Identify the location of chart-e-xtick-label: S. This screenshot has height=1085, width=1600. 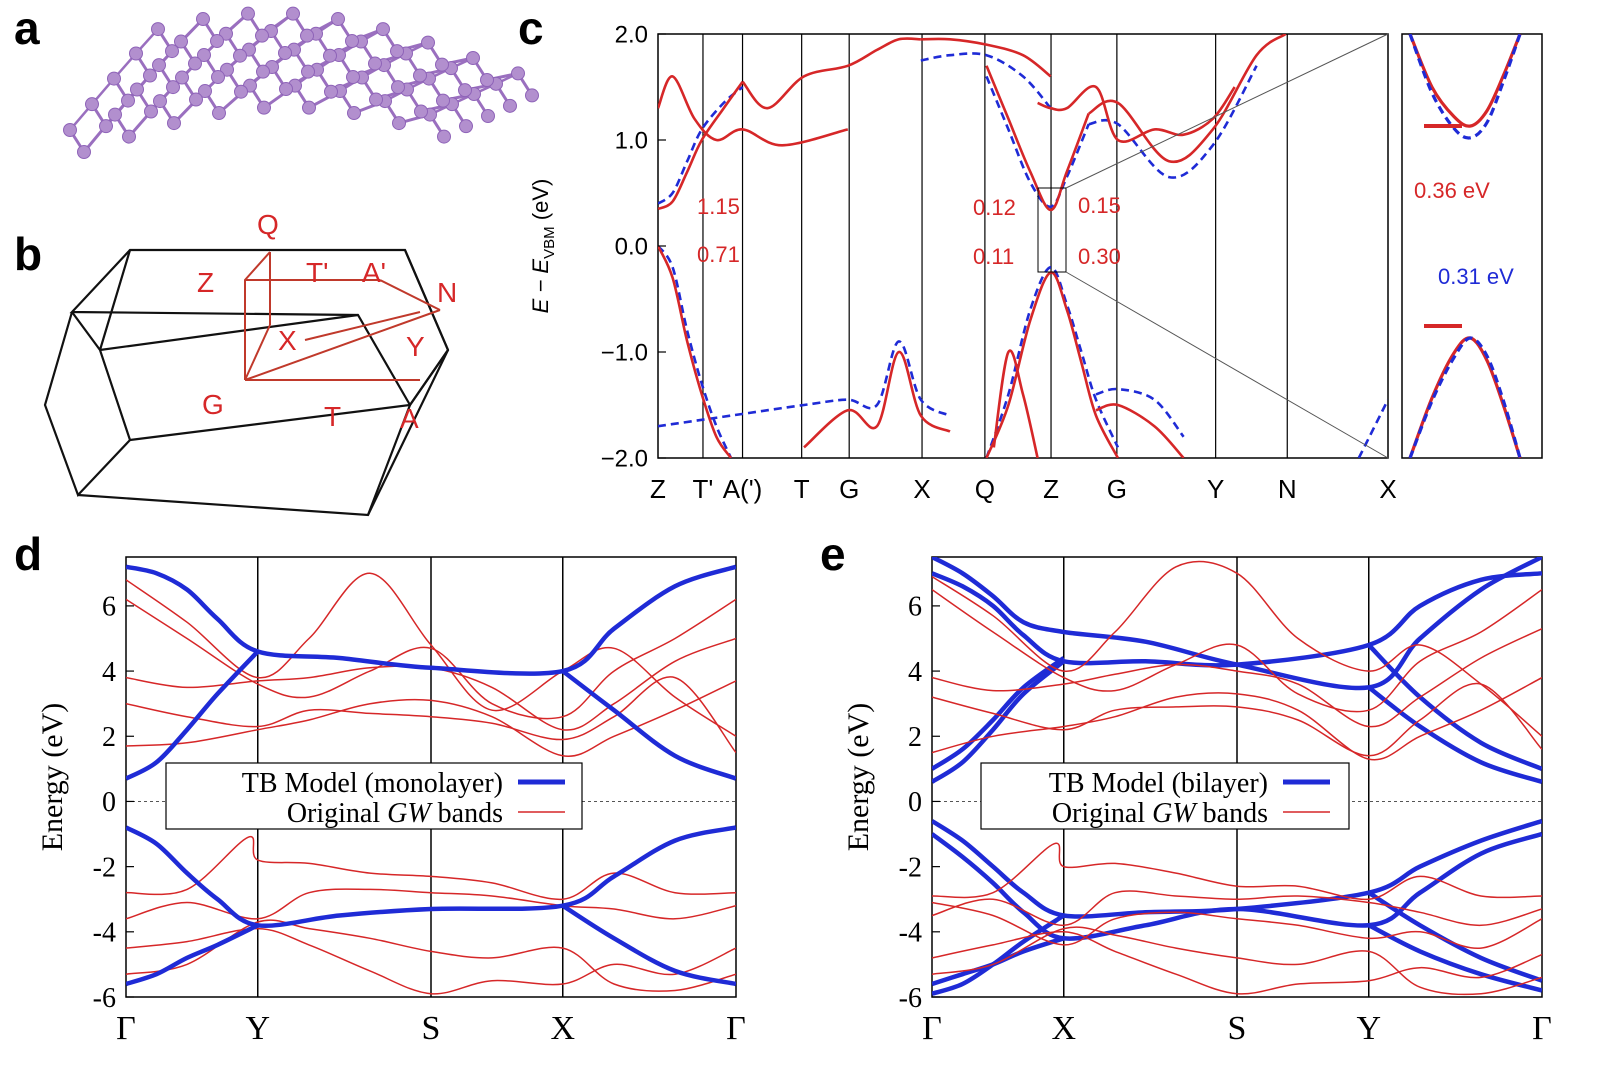
(1237, 1028).